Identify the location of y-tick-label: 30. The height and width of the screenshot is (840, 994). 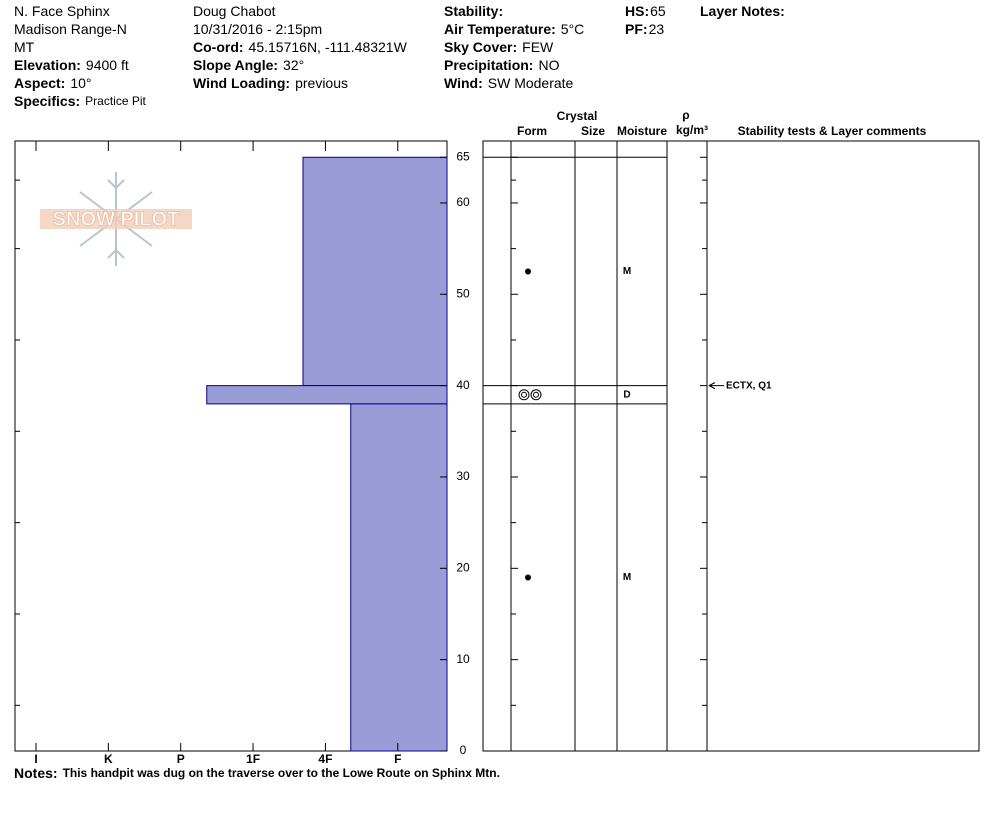
(463, 476).